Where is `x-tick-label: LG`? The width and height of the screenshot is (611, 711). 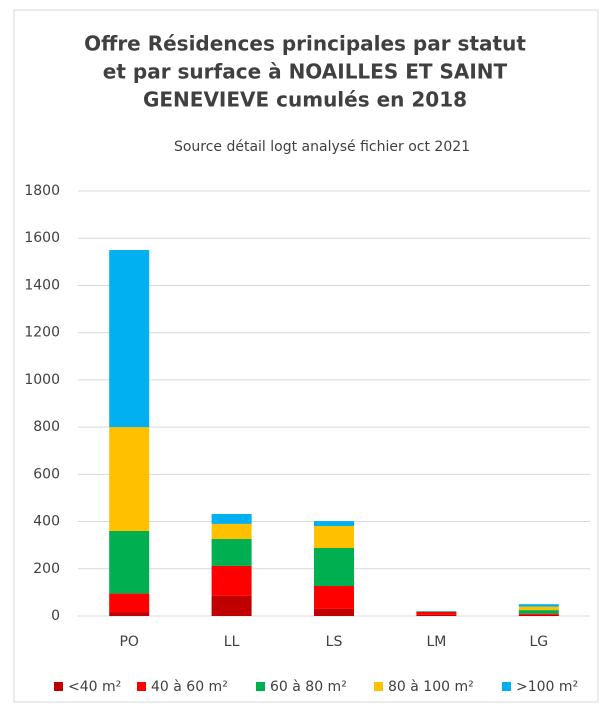
x-tick-label: LG is located at coordinates (538, 642).